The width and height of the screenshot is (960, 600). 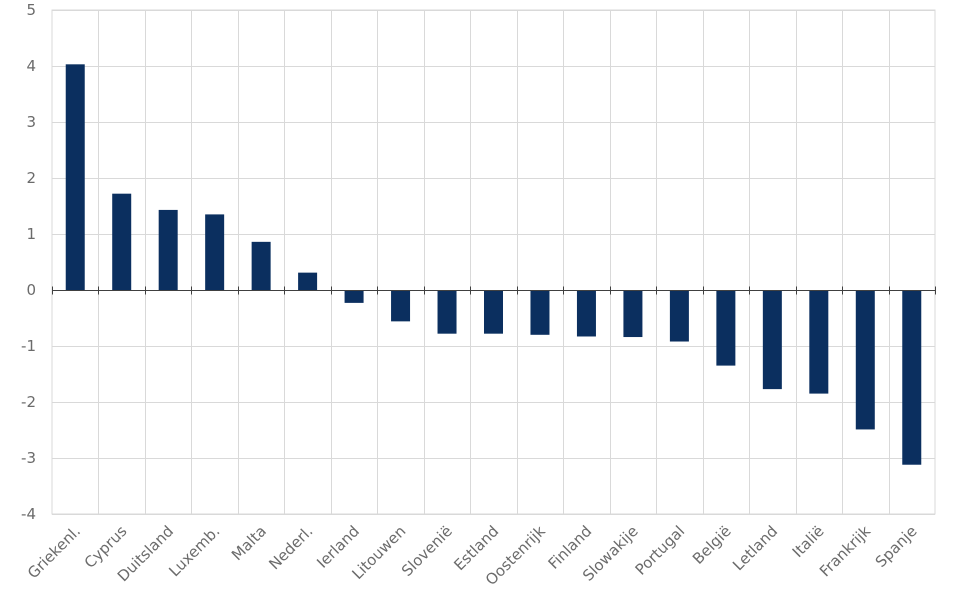 What do you see at coordinates (54, 552) in the screenshot?
I see `category-label: Griekenl.` at bounding box center [54, 552].